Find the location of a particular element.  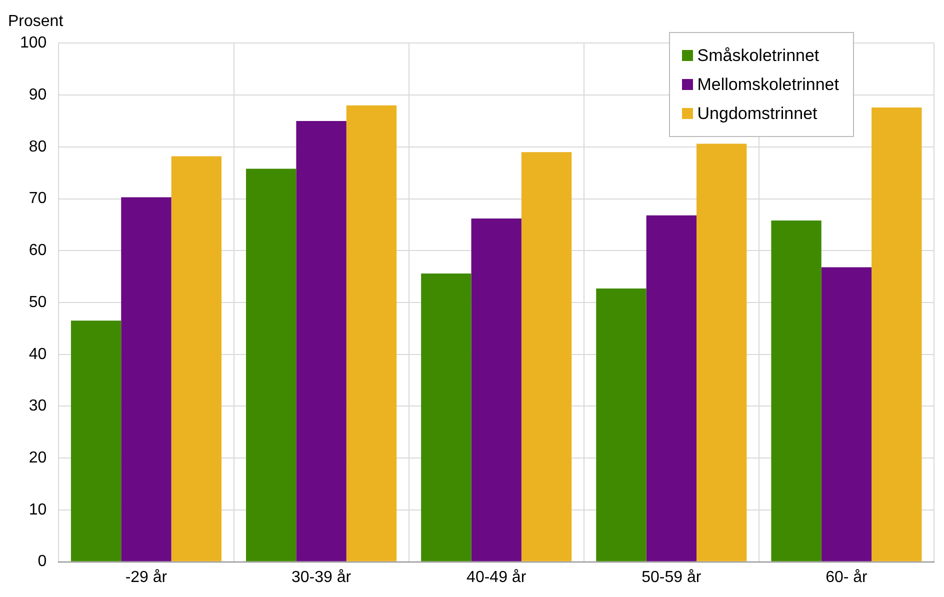

y-tick-label: 30 is located at coordinates (37, 406).